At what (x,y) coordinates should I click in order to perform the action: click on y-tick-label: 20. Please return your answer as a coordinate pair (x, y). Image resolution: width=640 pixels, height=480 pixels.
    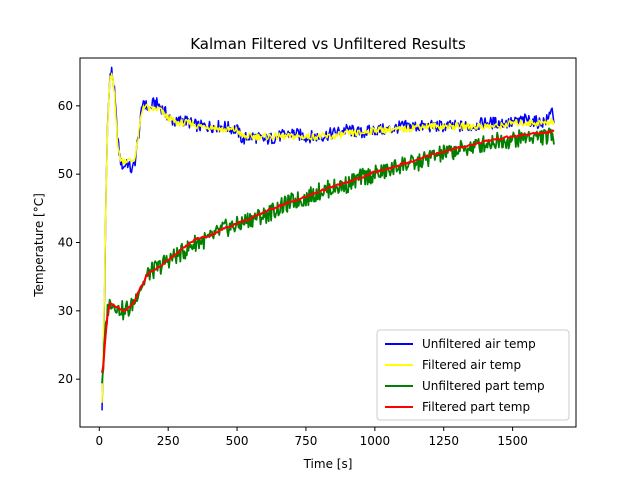
    Looking at the image, I should click on (65, 379).